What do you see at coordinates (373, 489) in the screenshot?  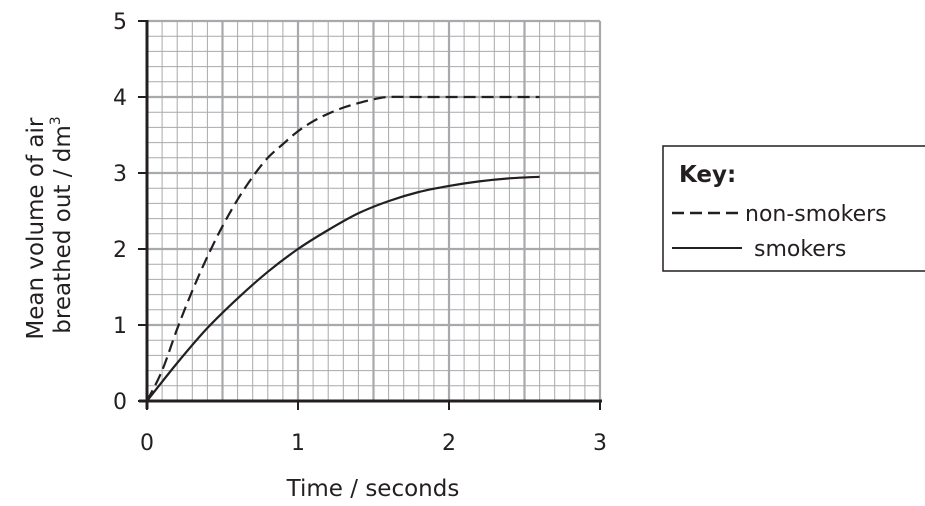 I see `x-axis-title: Time / seconds` at bounding box center [373, 489].